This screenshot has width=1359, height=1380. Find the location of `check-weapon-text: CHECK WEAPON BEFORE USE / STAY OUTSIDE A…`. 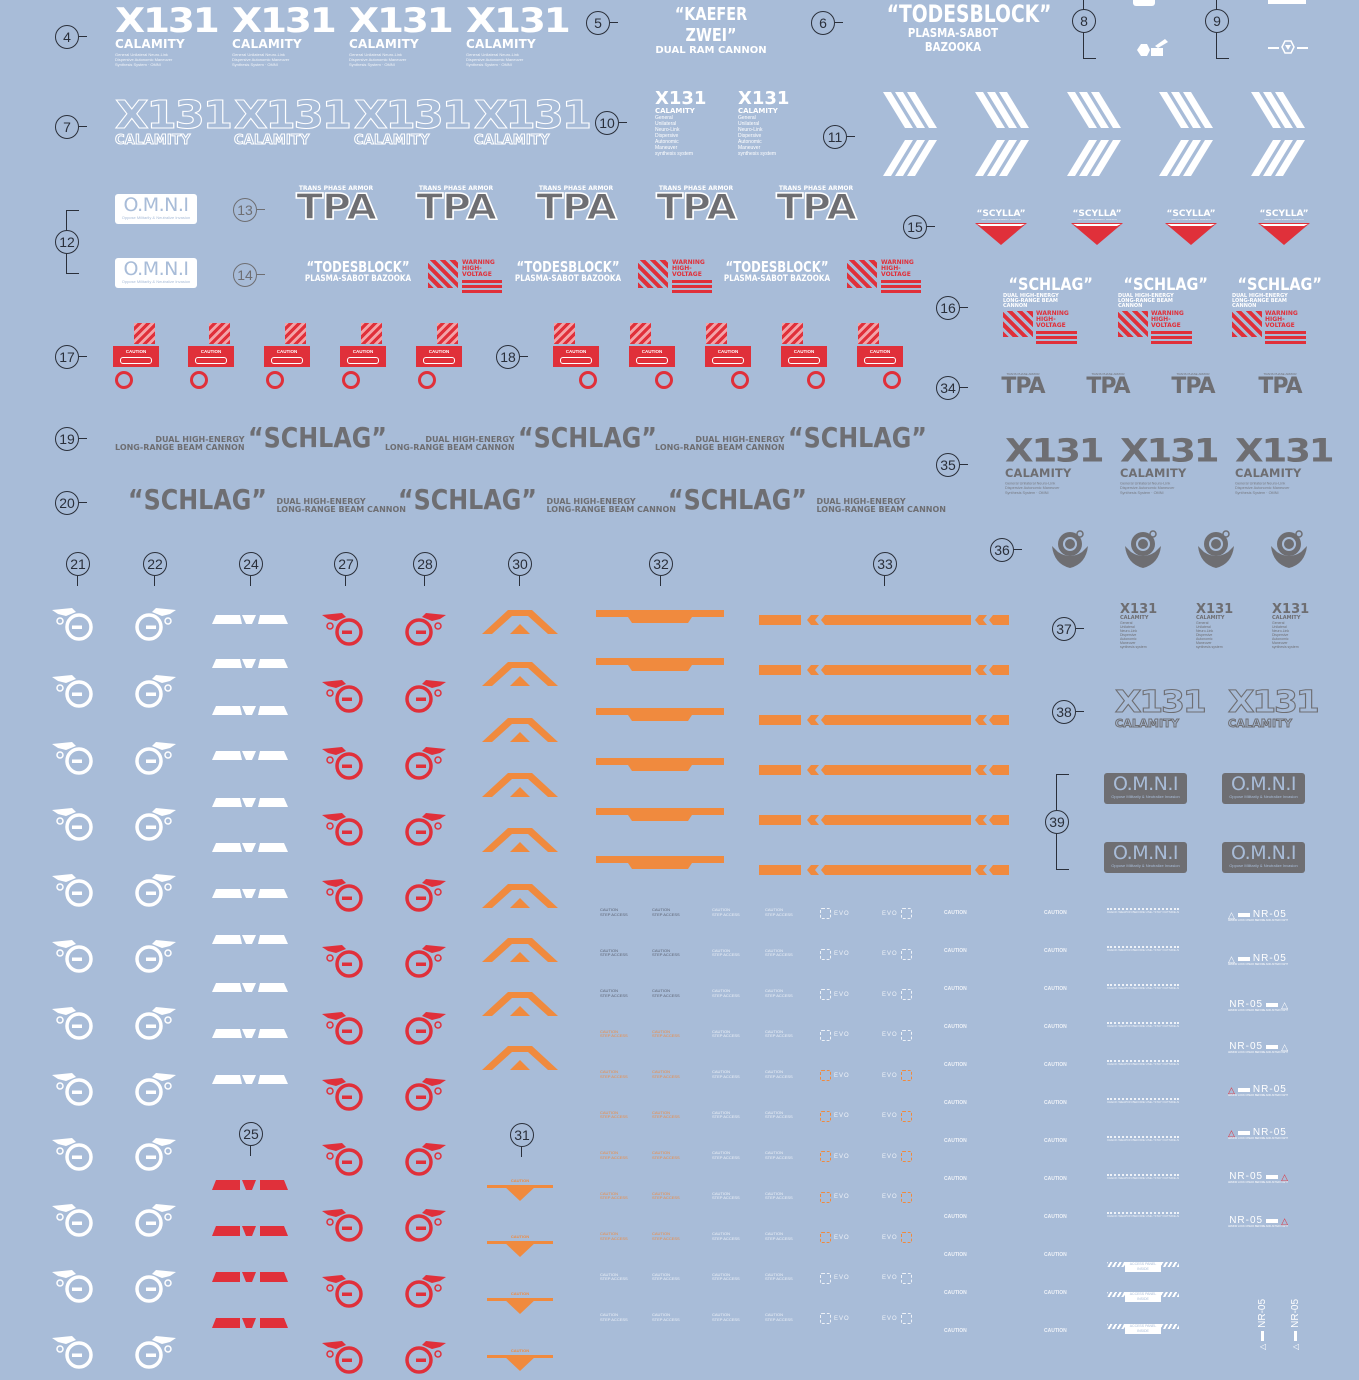

check-weapon-text: CHECK WEAPON BEFORE USE / STAY OUTSIDE A… is located at coordinates (1143, 1064).